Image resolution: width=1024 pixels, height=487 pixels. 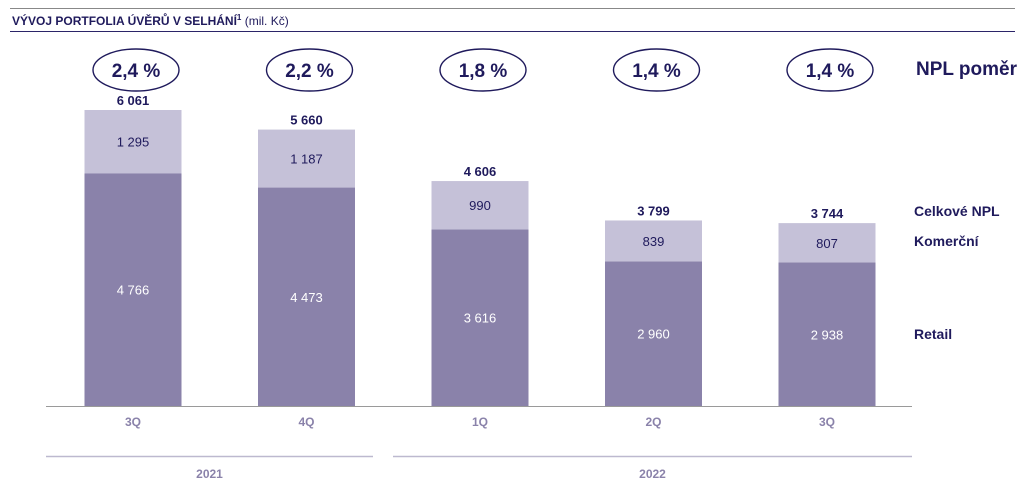 I want to click on data-label-total: 3 799, so click(x=653, y=210).